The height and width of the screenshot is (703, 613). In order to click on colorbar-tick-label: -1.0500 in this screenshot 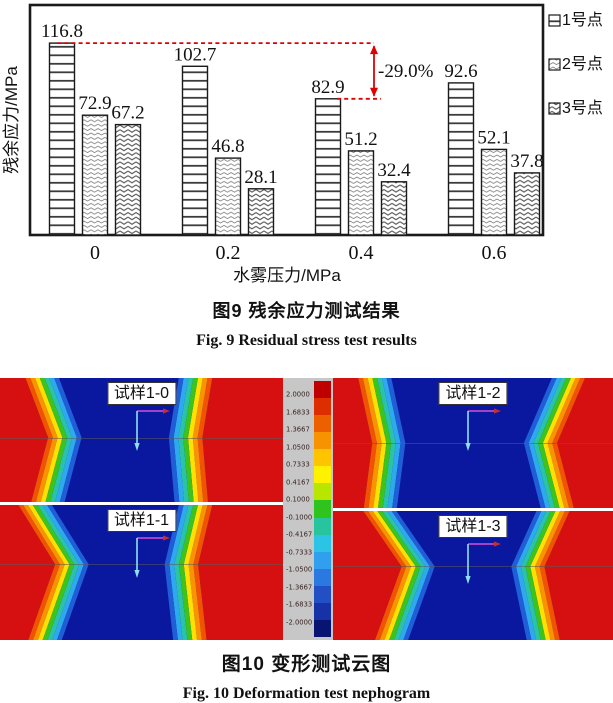, I will do `click(299, 569)`.